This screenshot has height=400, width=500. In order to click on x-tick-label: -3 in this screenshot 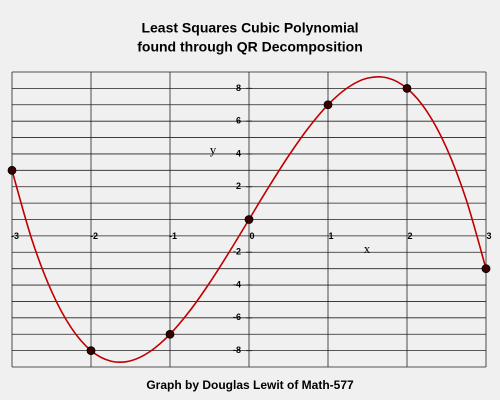, I will do `click(15, 236)`.